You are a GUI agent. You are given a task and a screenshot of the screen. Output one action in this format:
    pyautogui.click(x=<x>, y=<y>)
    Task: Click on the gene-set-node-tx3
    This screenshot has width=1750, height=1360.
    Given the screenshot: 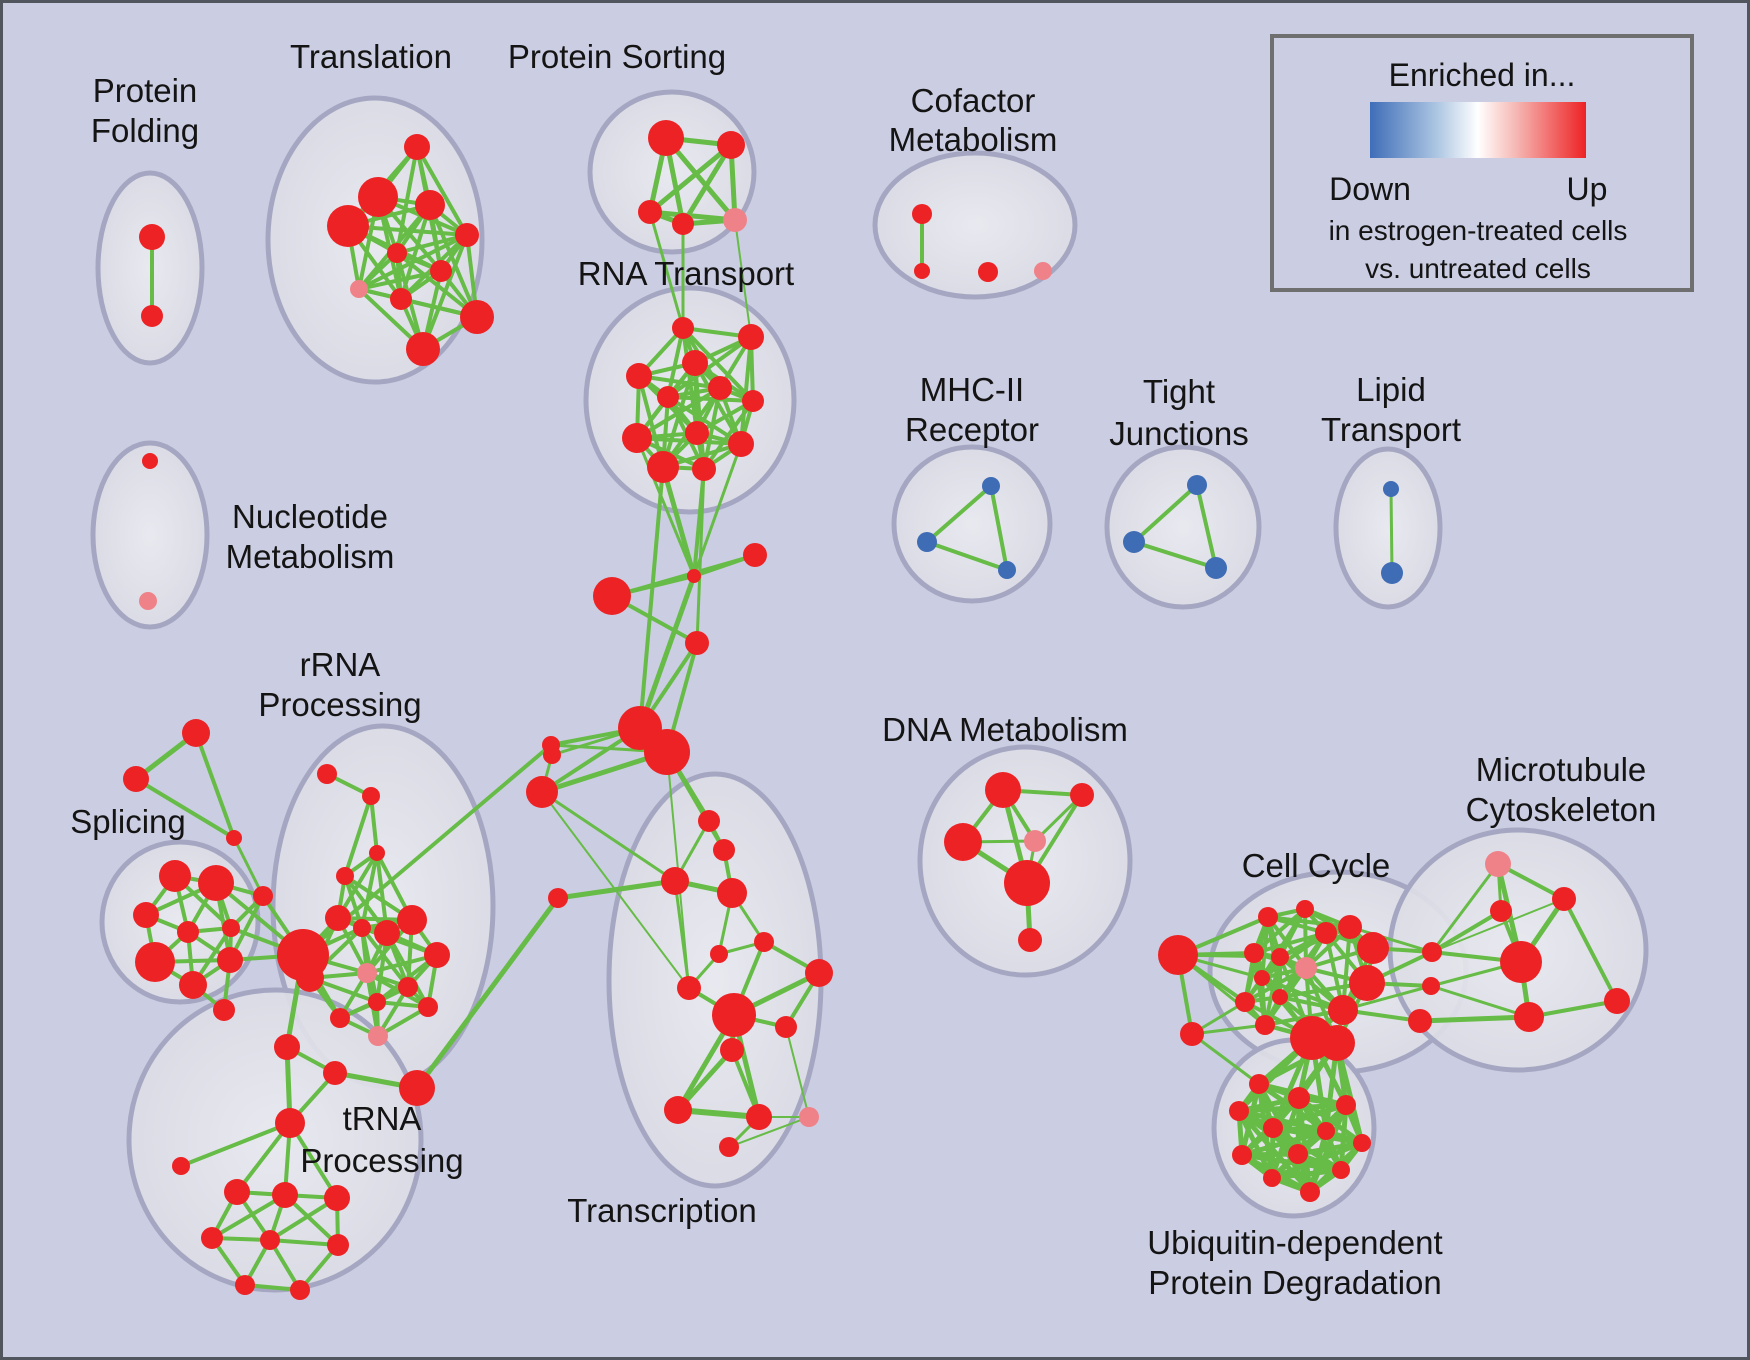 What is the action you would take?
    pyautogui.click(x=724, y=850)
    